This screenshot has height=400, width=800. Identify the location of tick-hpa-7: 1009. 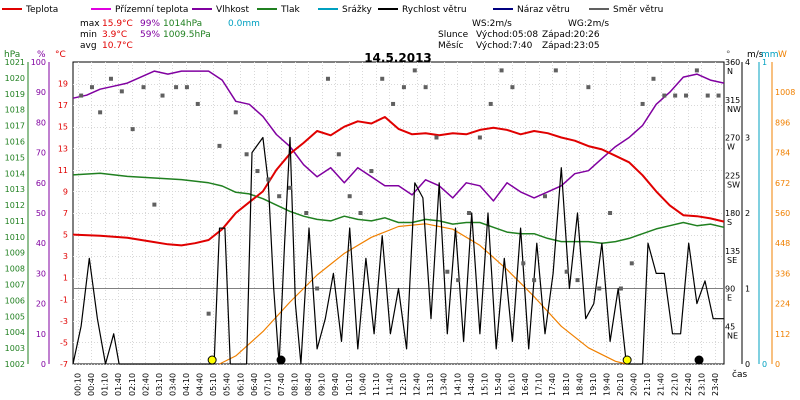
(15, 253).